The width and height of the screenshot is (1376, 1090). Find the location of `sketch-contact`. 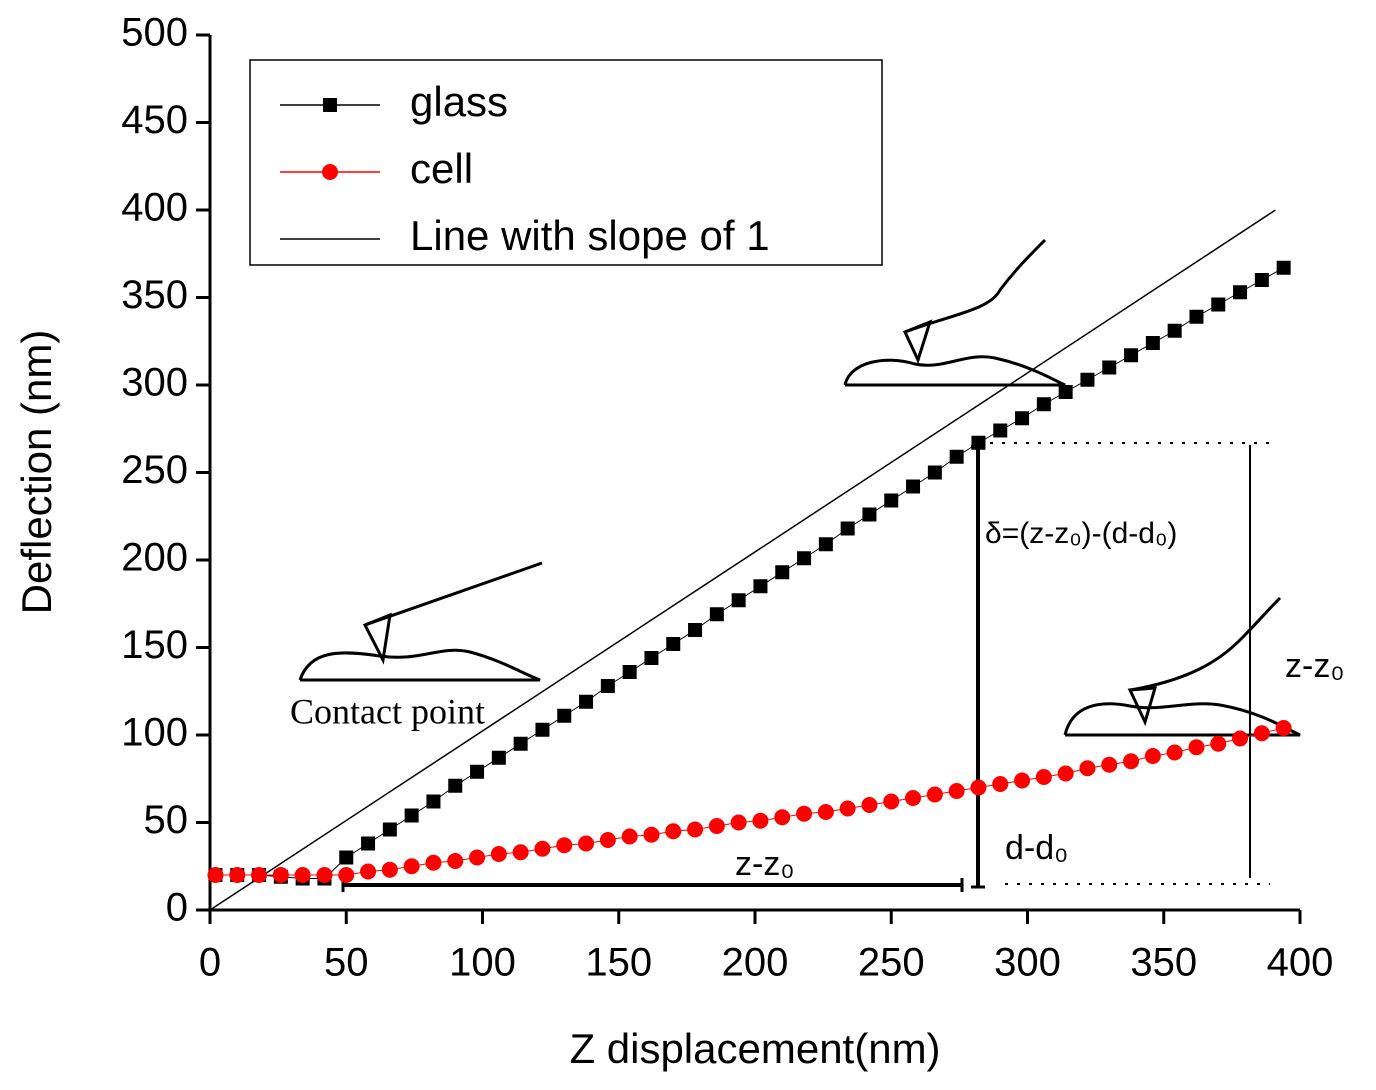

sketch-contact is located at coordinates (420, 621).